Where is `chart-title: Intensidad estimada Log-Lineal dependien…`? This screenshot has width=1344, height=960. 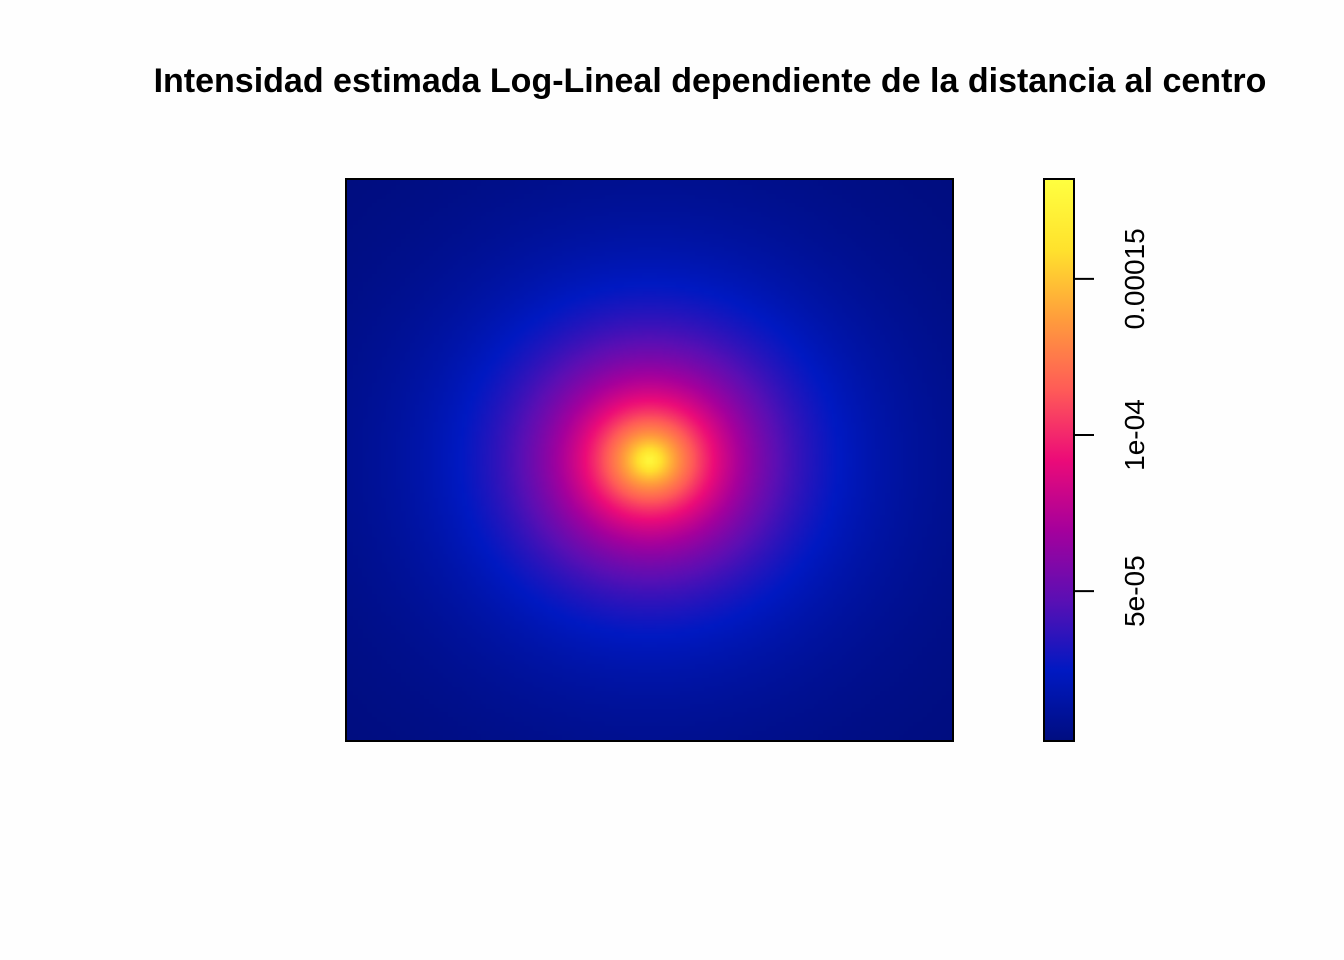 chart-title: Intensidad estimada Log-Lineal dependien… is located at coordinates (710, 81).